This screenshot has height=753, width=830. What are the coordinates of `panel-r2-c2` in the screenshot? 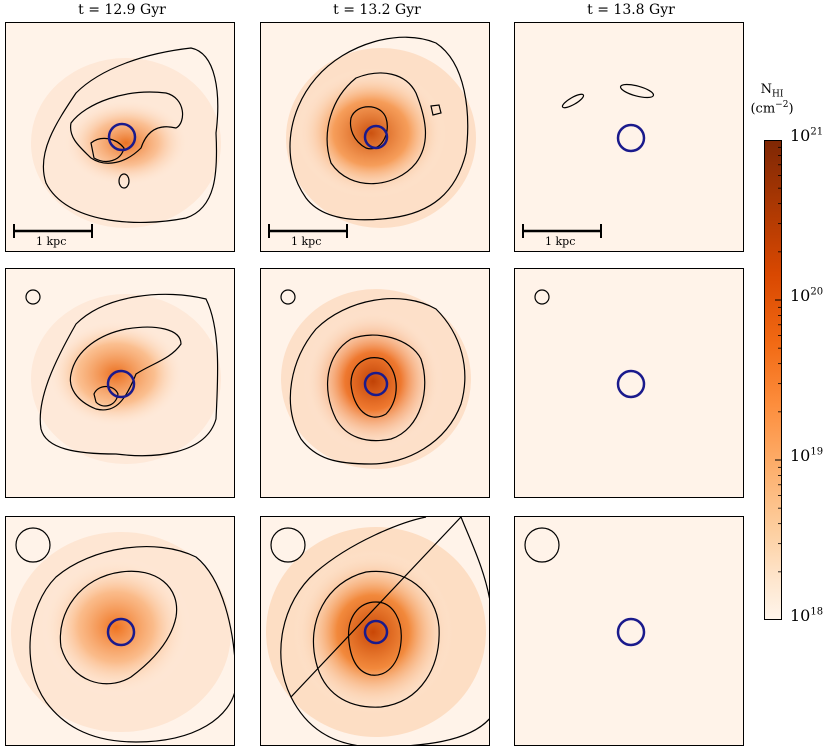 It's located at (375, 383).